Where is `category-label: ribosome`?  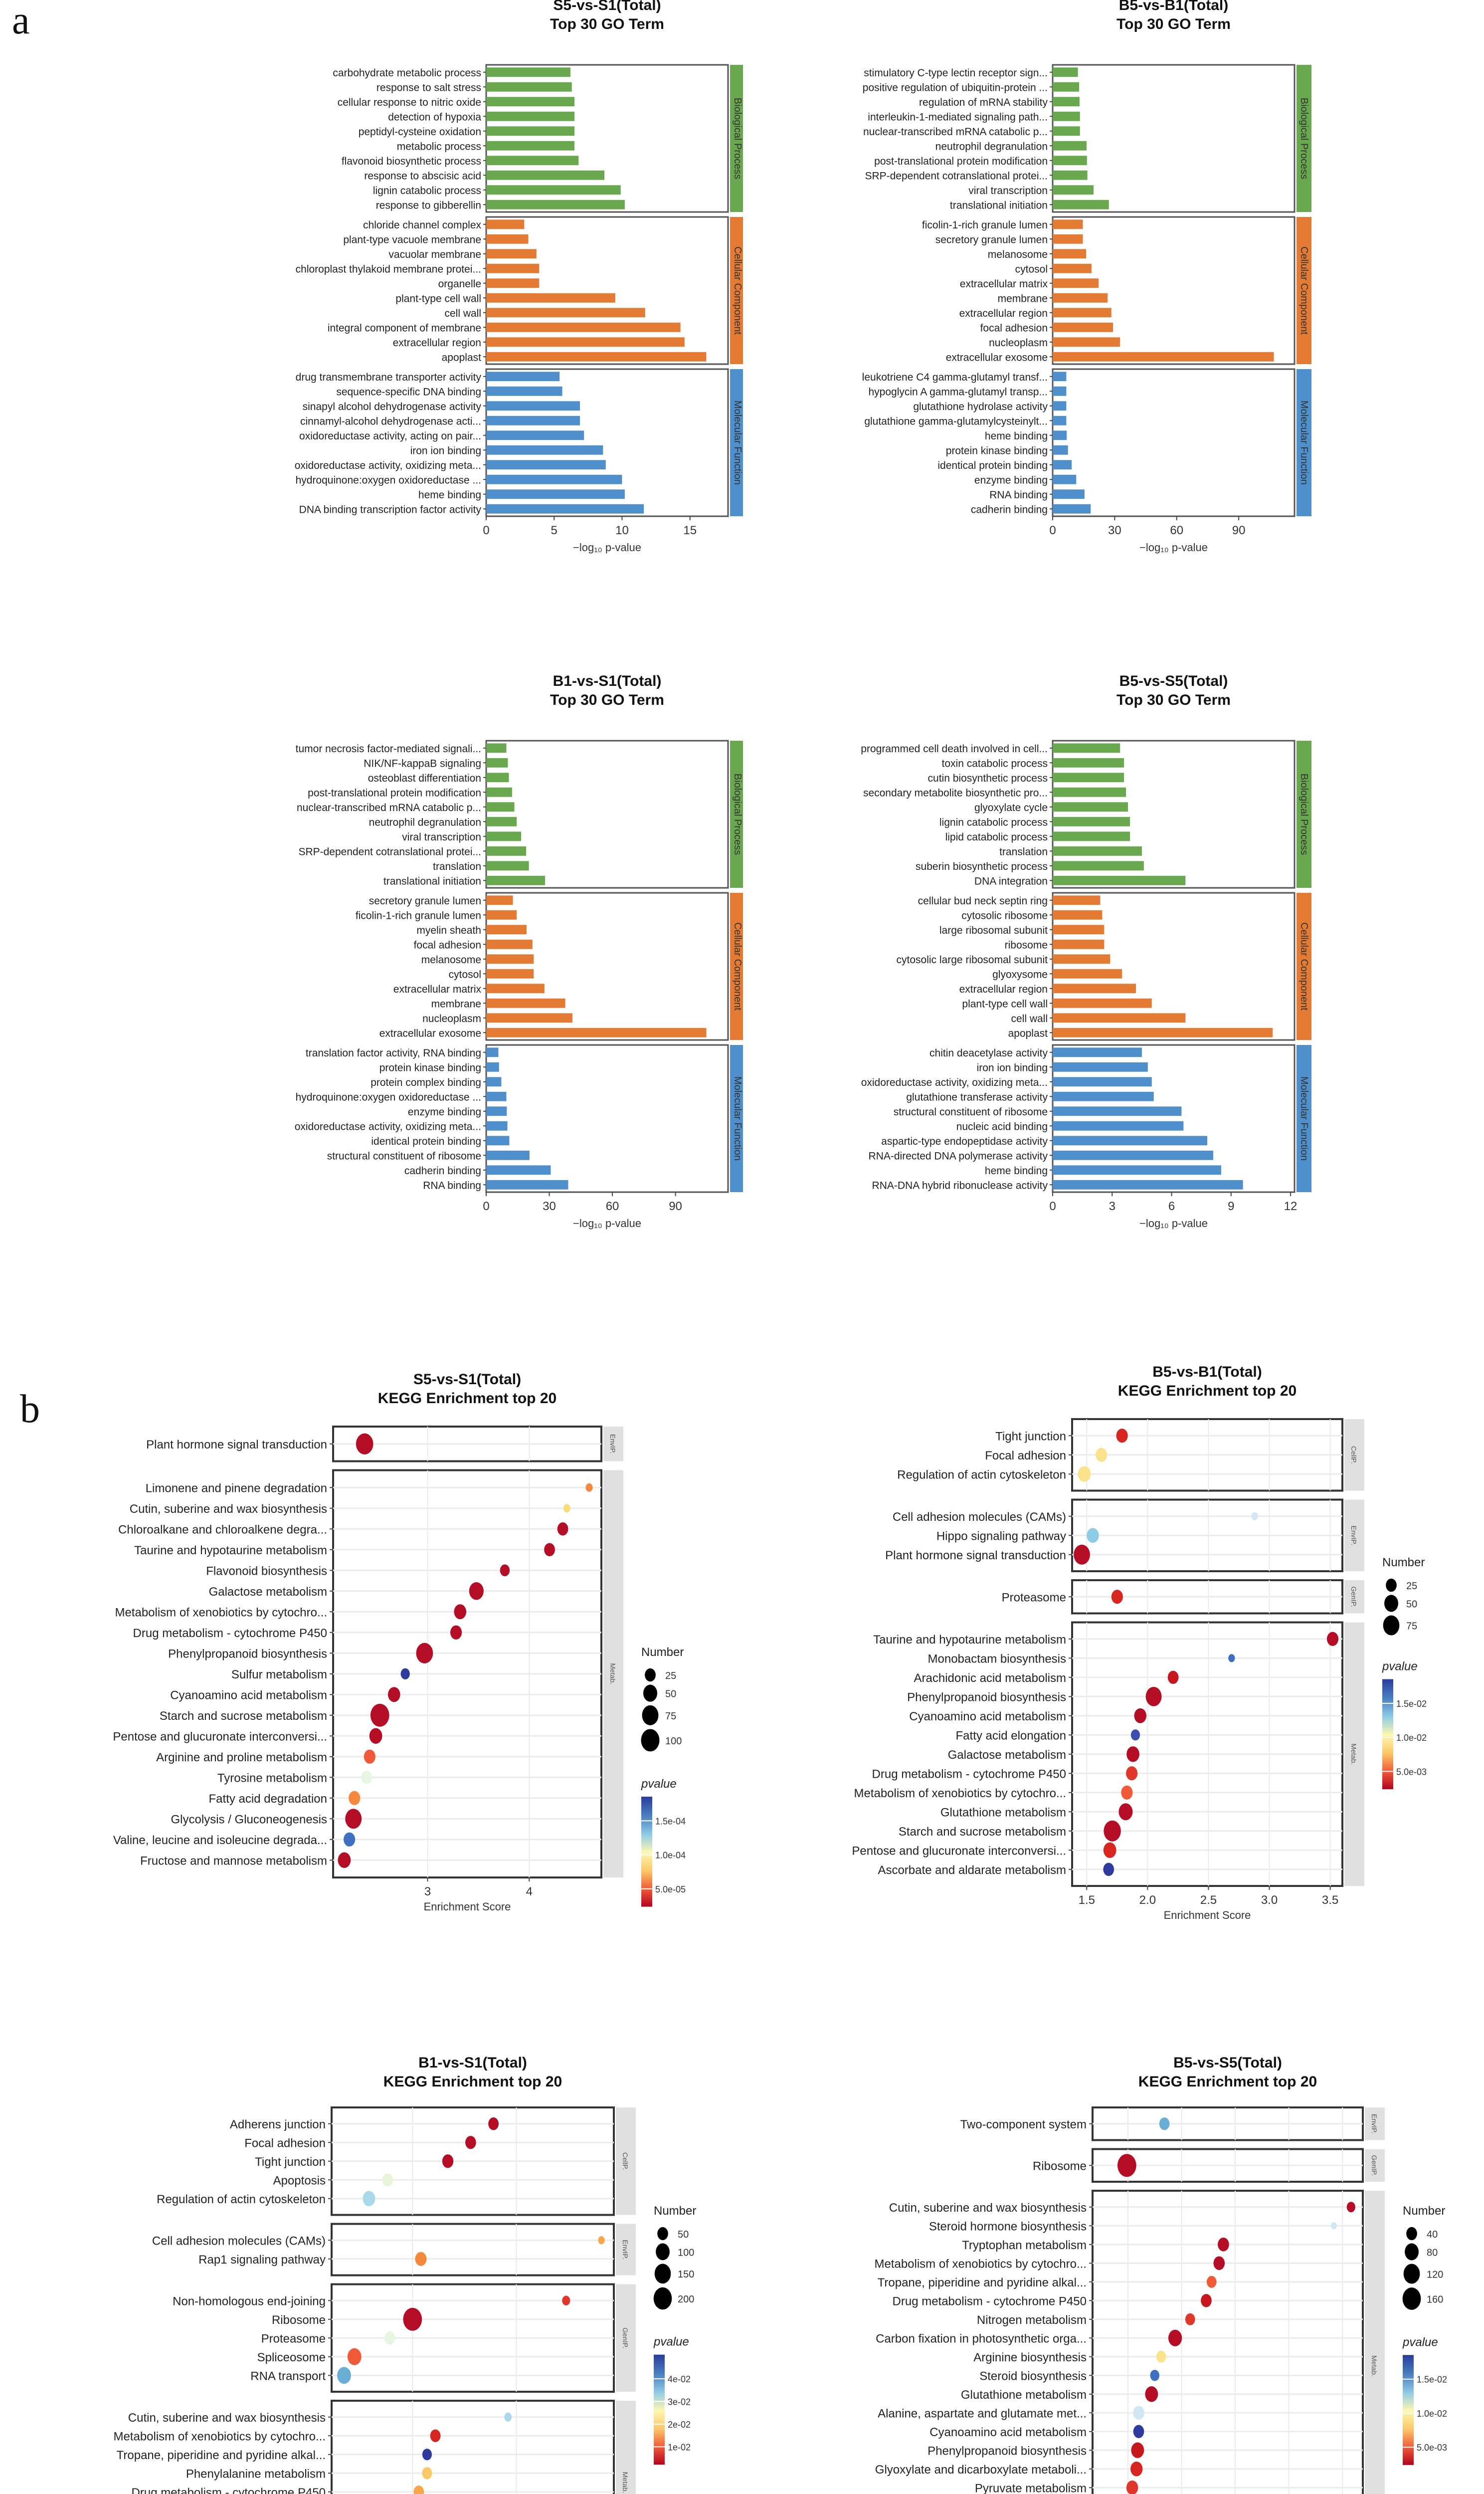 category-label: ribosome is located at coordinates (1026, 945).